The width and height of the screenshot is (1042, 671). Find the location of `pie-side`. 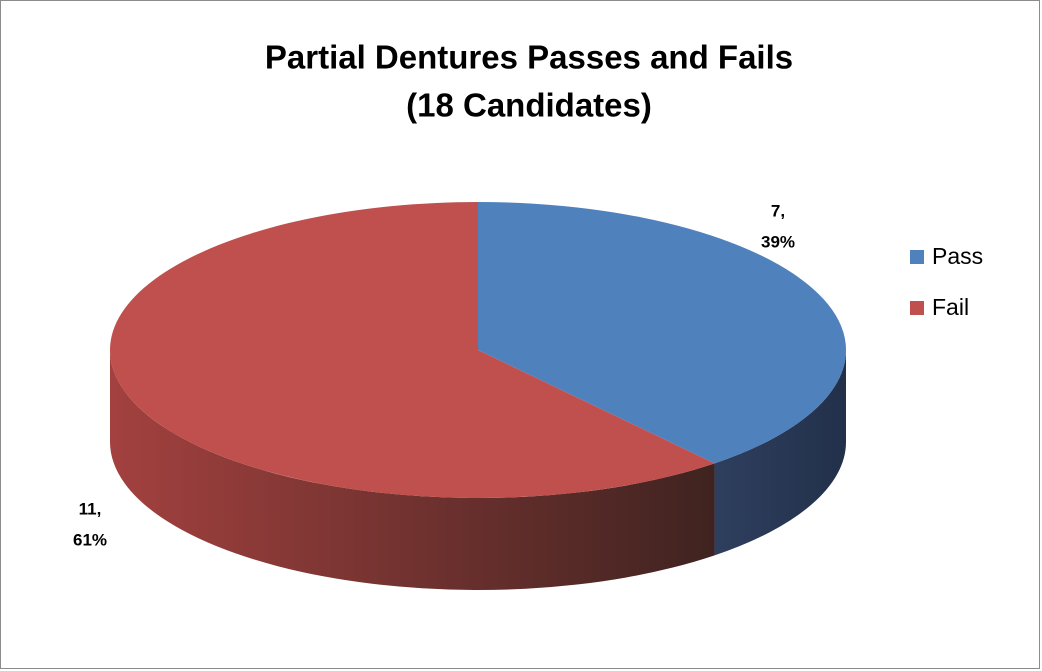

pie-side is located at coordinates (780, 453).